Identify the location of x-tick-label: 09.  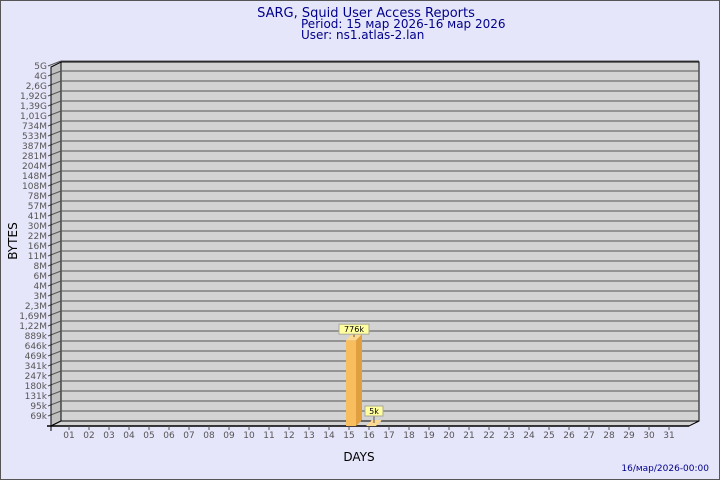
(229, 436).